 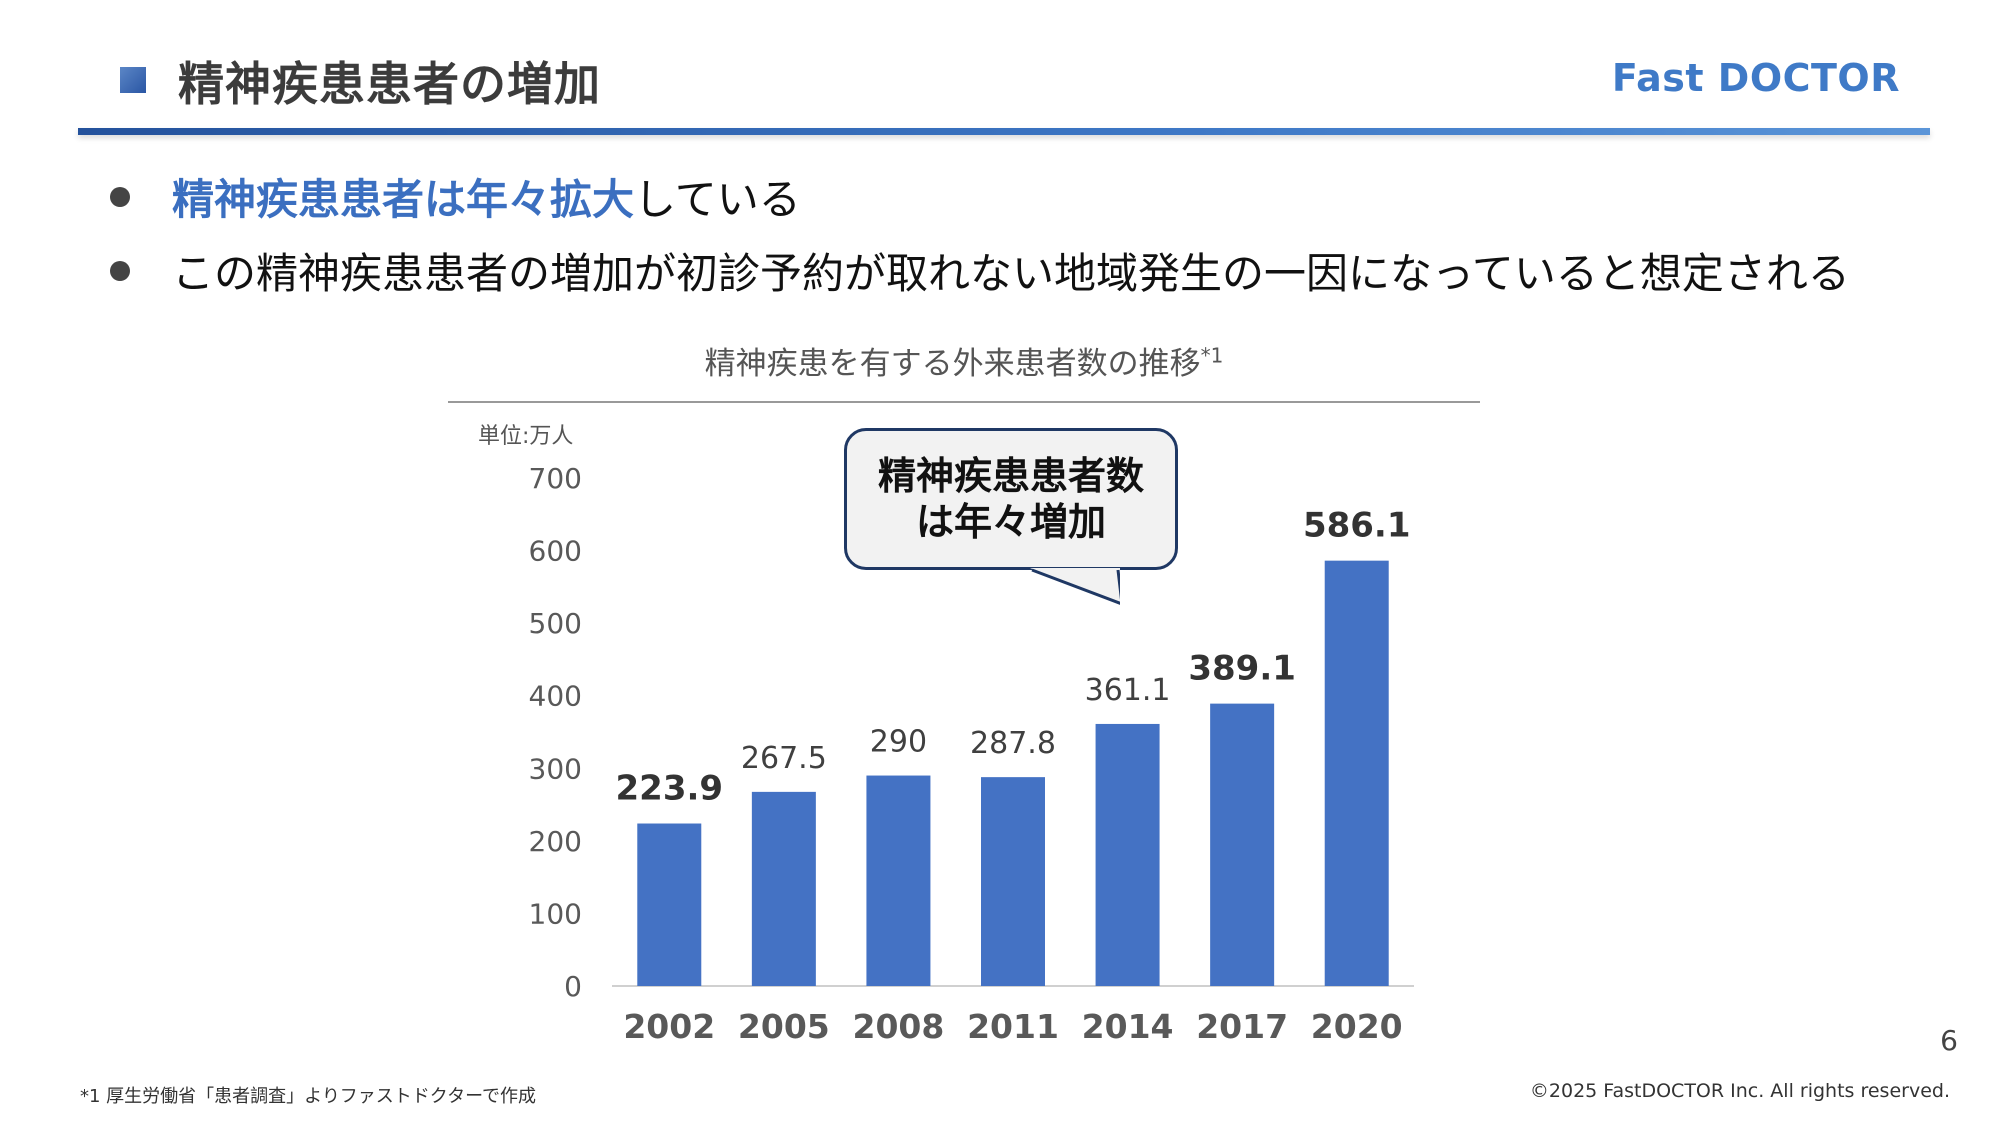 What do you see at coordinates (1011, 499) in the screenshot?
I see `callout-bubble: 精神疾患患者数 は年々増加` at bounding box center [1011, 499].